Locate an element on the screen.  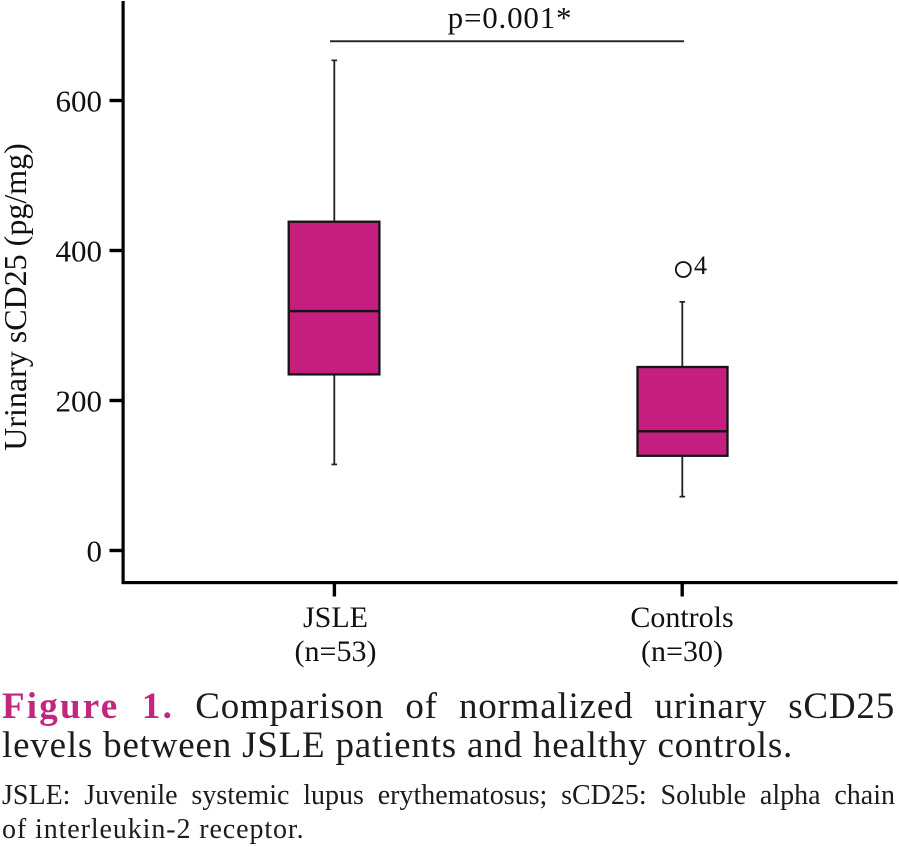
svg-text: 600 is located at coordinates (79, 101).